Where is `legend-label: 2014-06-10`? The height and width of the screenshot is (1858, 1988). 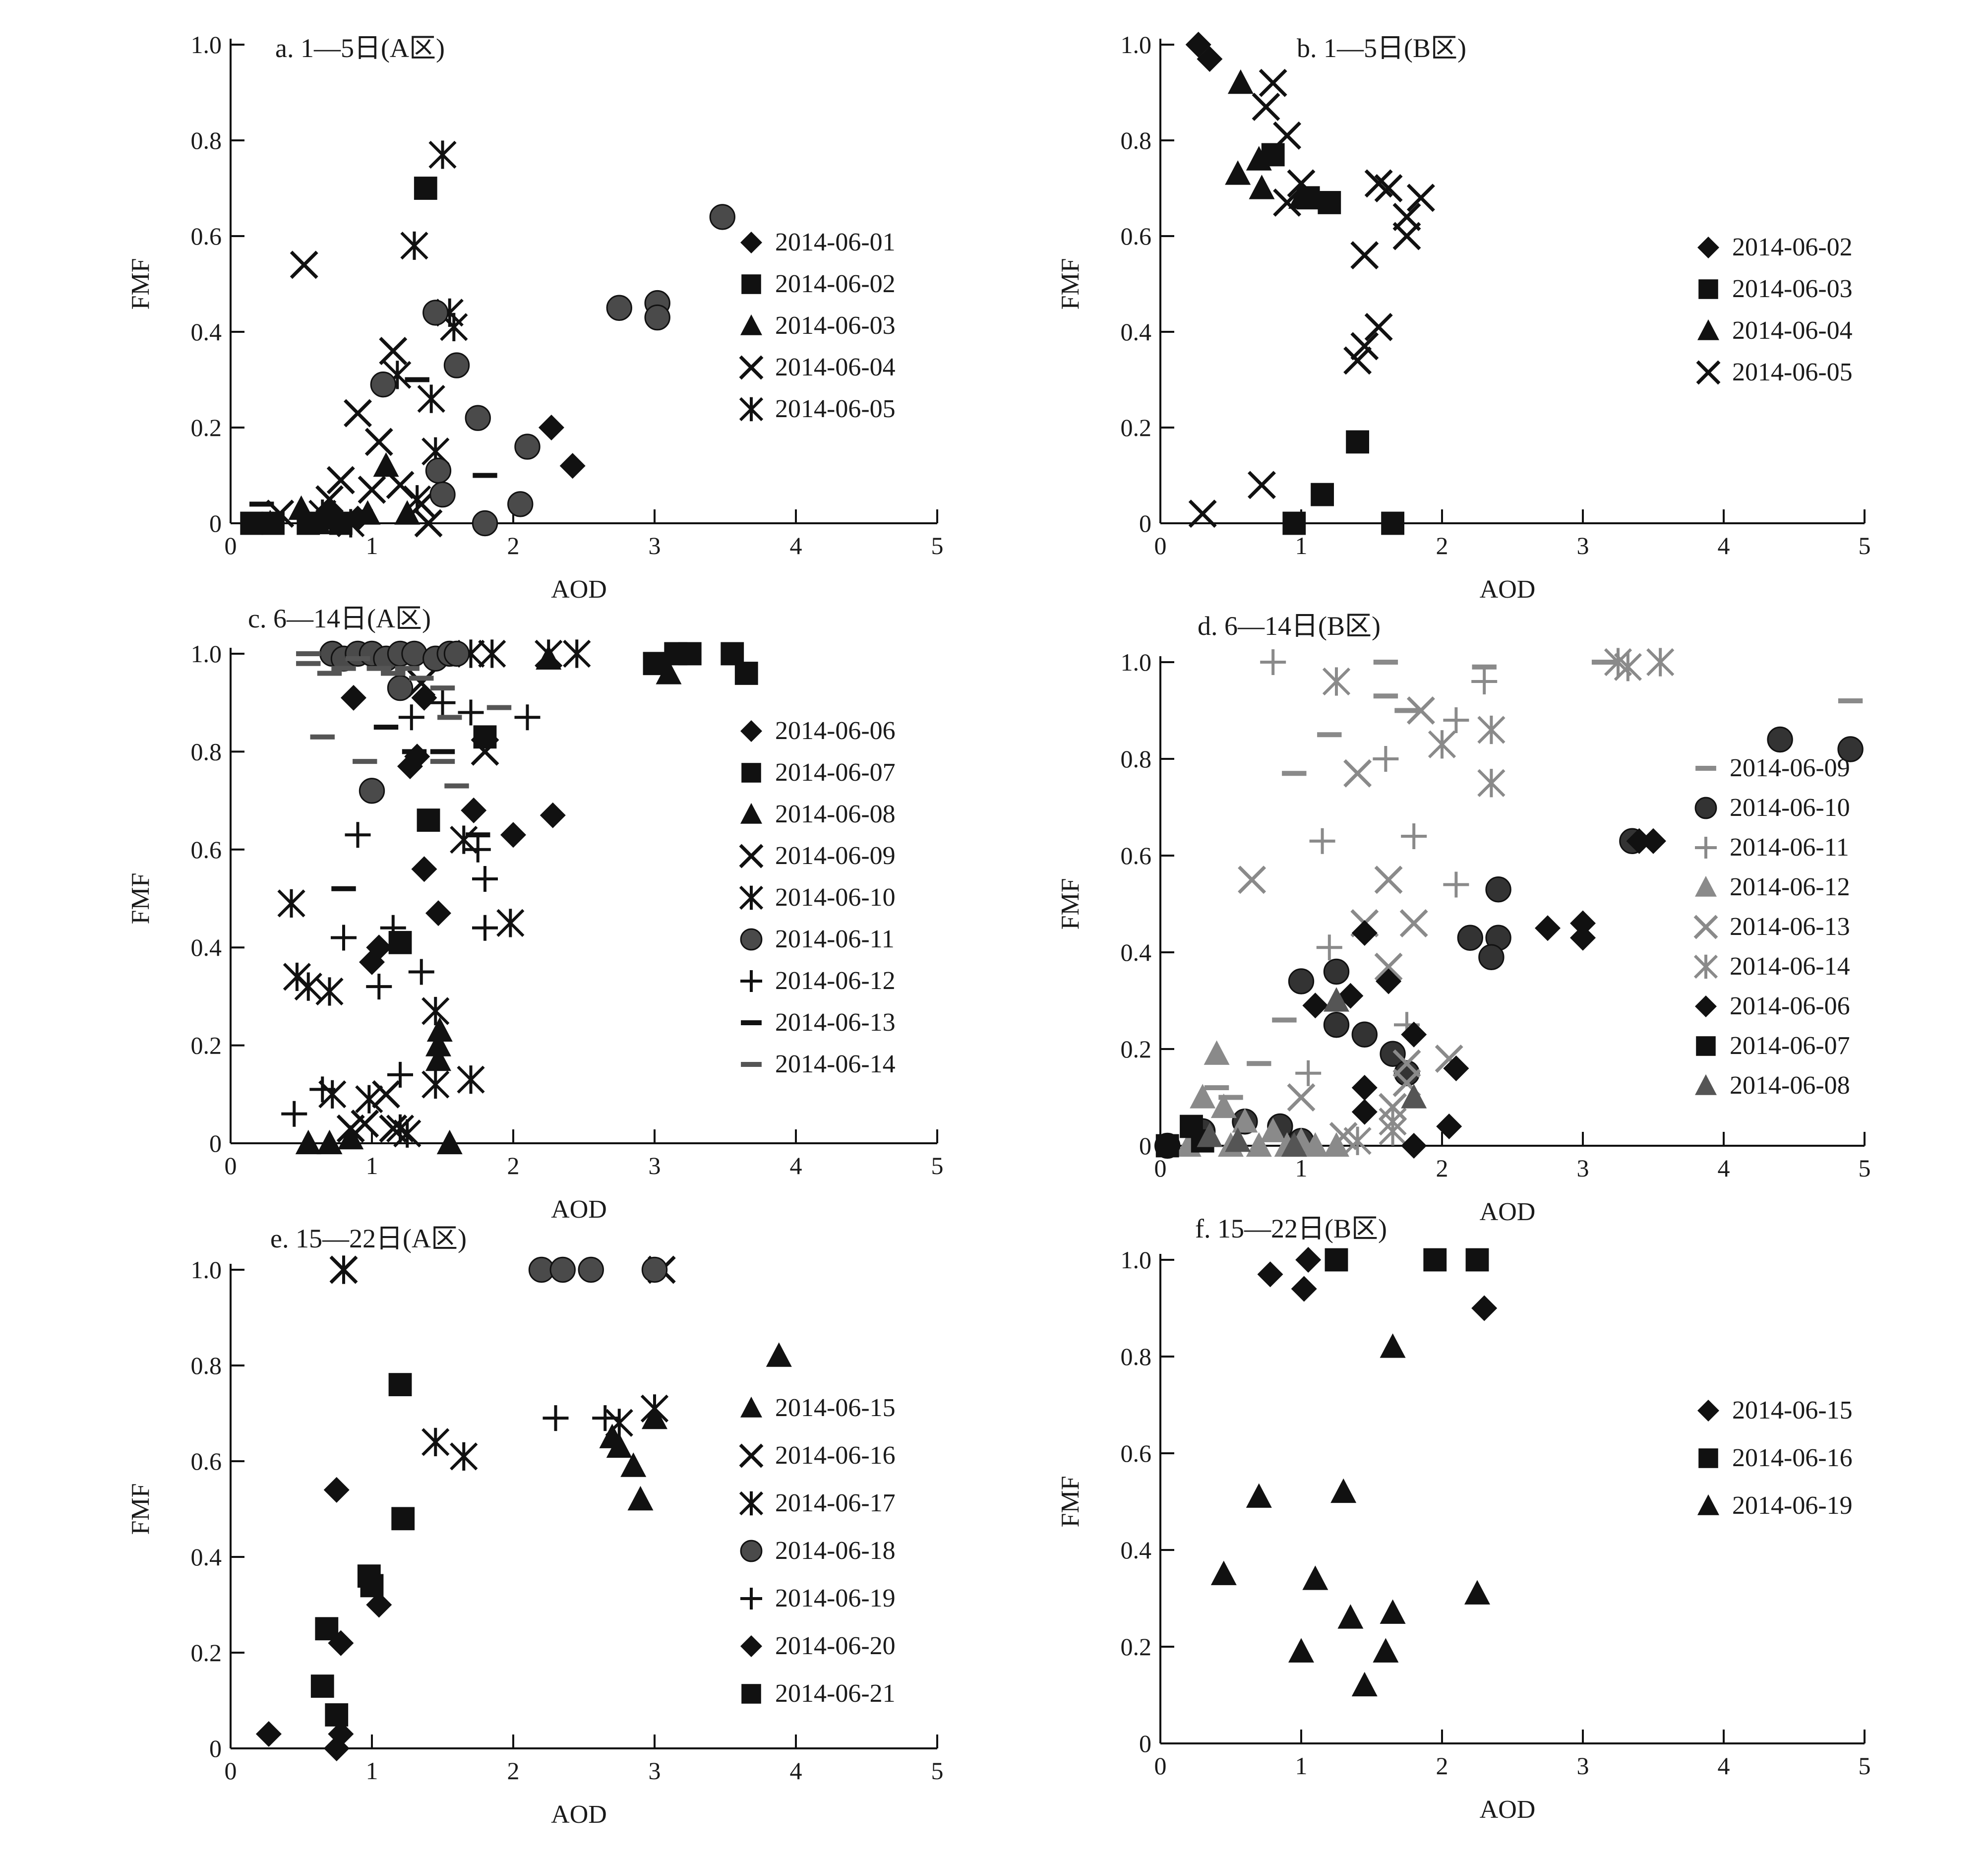 legend-label: 2014-06-10 is located at coordinates (835, 897).